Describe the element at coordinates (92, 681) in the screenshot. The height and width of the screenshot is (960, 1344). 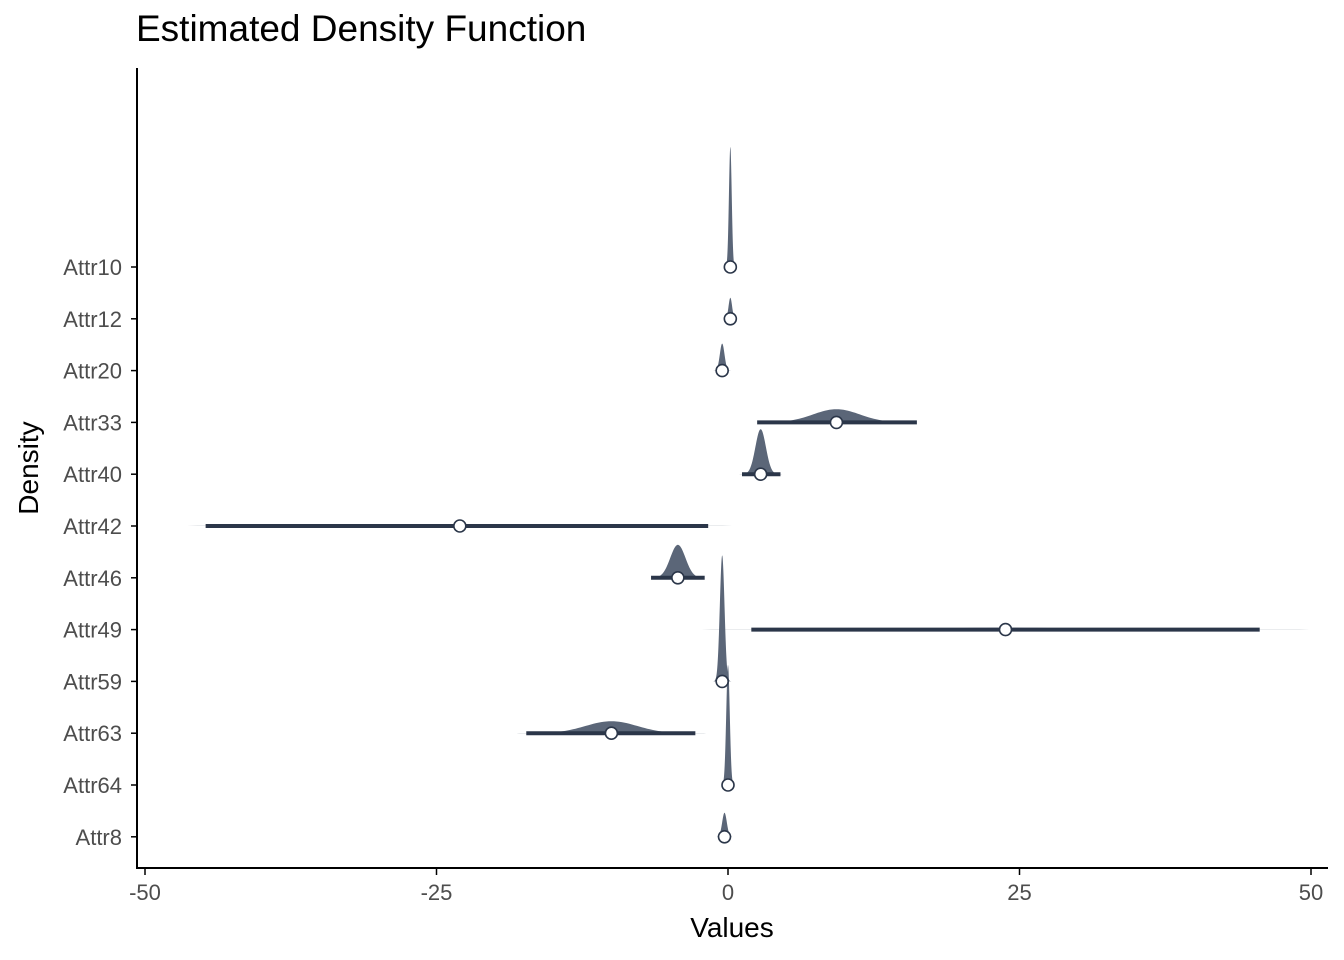
I see `y-tick-label-attr59: Attr59` at that location.